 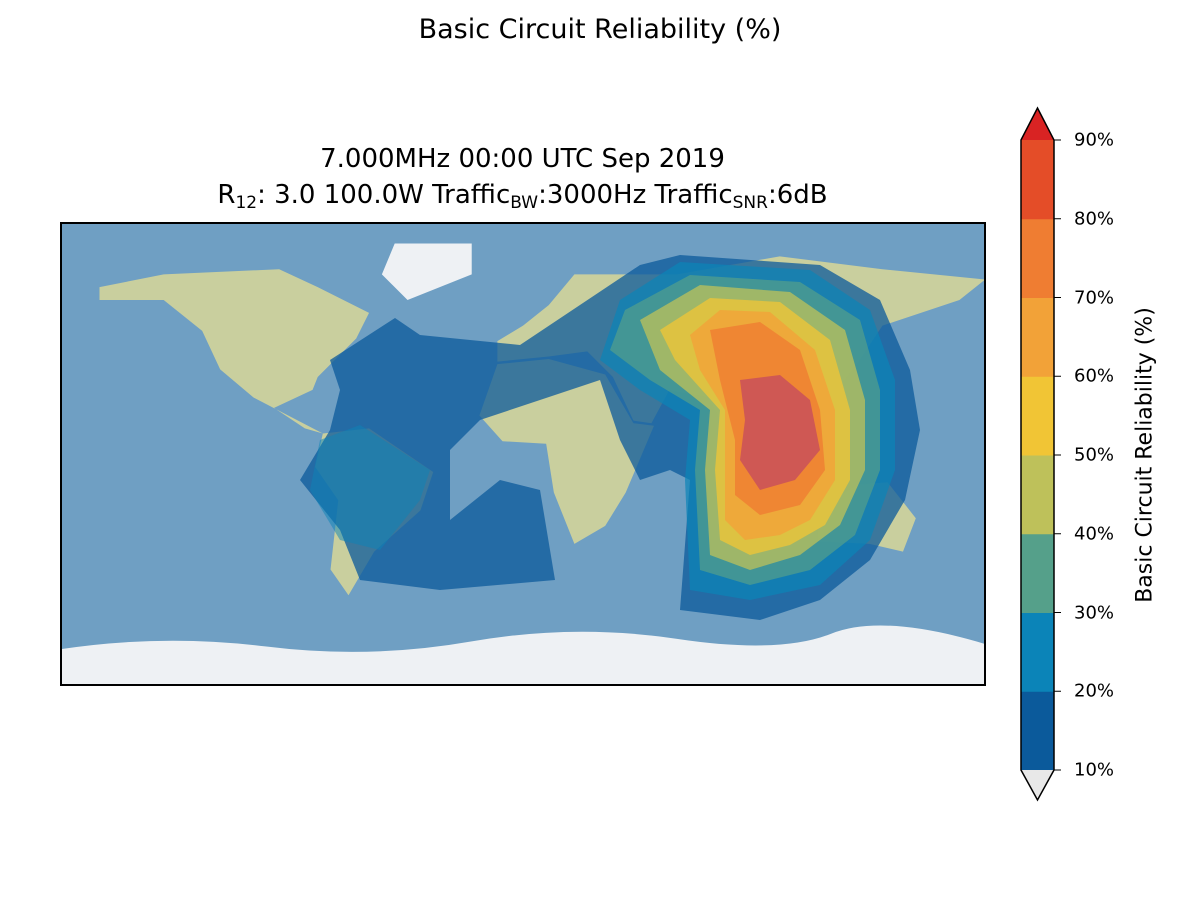 I want to click on r-subscript: 12, so click(x=246, y=203).